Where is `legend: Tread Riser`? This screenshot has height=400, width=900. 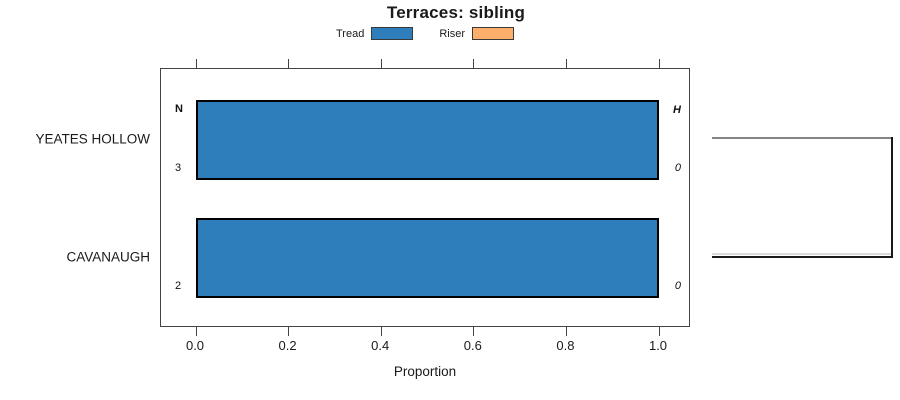
legend: Tread Riser is located at coordinates (425, 33).